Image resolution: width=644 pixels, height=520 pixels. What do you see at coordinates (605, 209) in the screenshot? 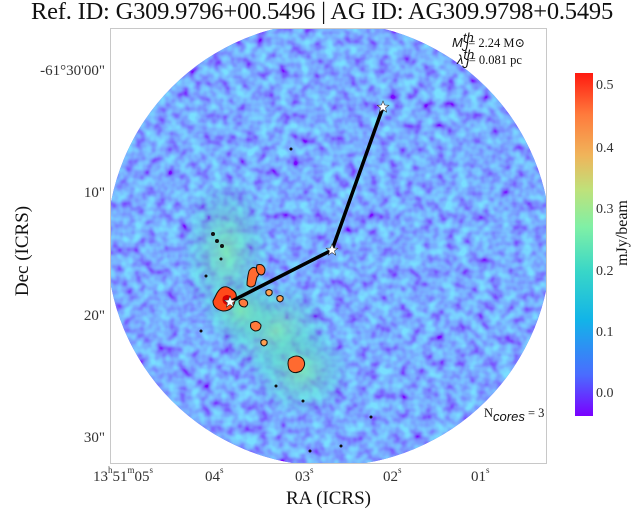
I see `cbar-tick-0.3: 0.3` at bounding box center [605, 209].